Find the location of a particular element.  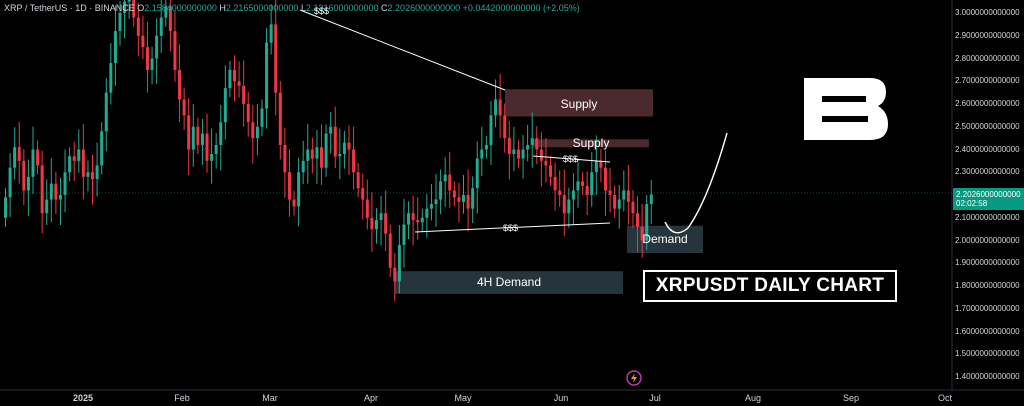

liquidity-label-top: $$$ is located at coordinates (322, 11).